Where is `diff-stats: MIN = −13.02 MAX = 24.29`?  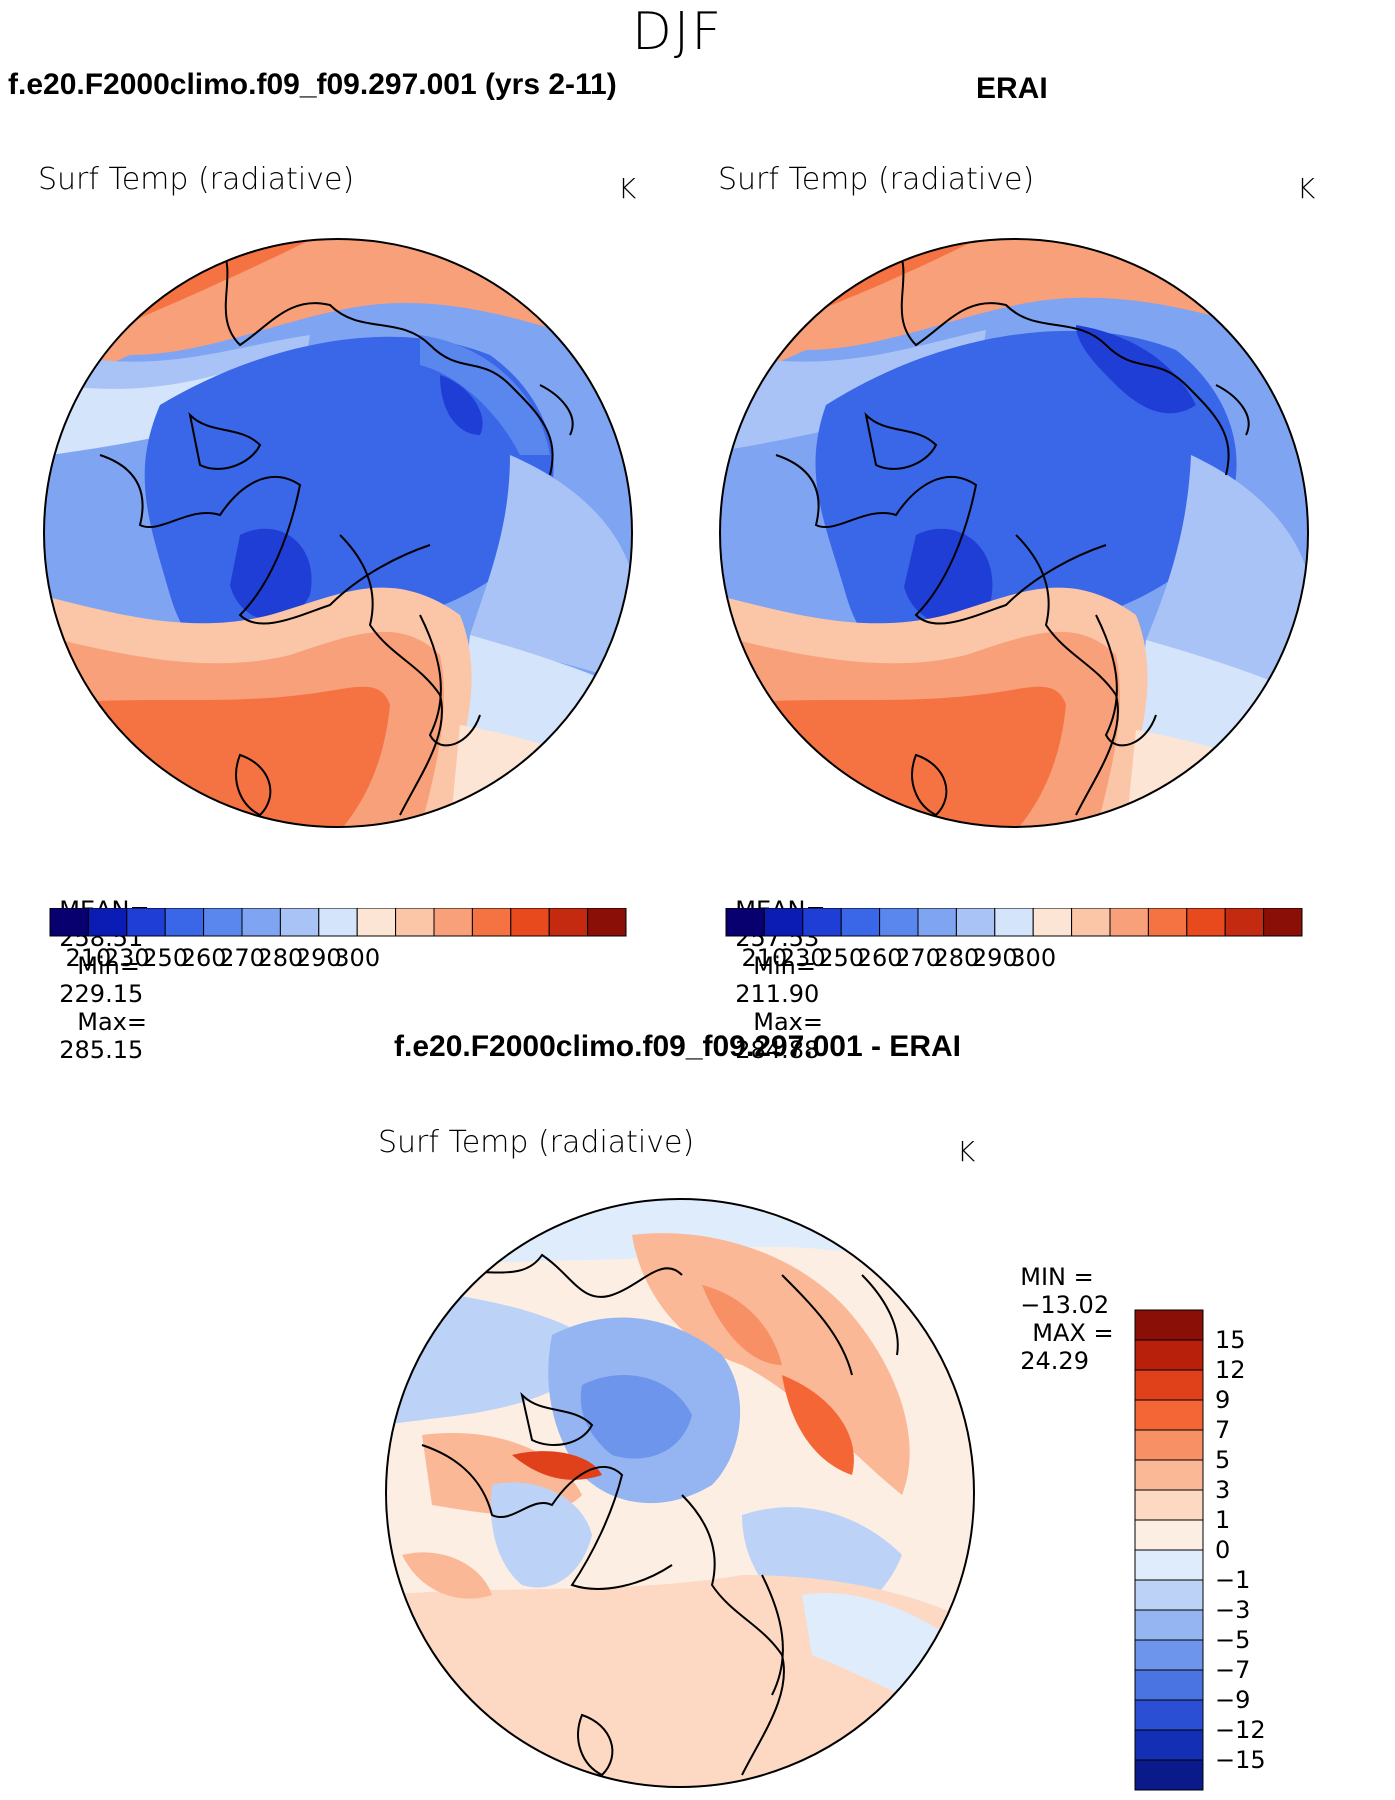 diff-stats: MIN = −13.02 MAX = 24.29 is located at coordinates (1059, 1305).